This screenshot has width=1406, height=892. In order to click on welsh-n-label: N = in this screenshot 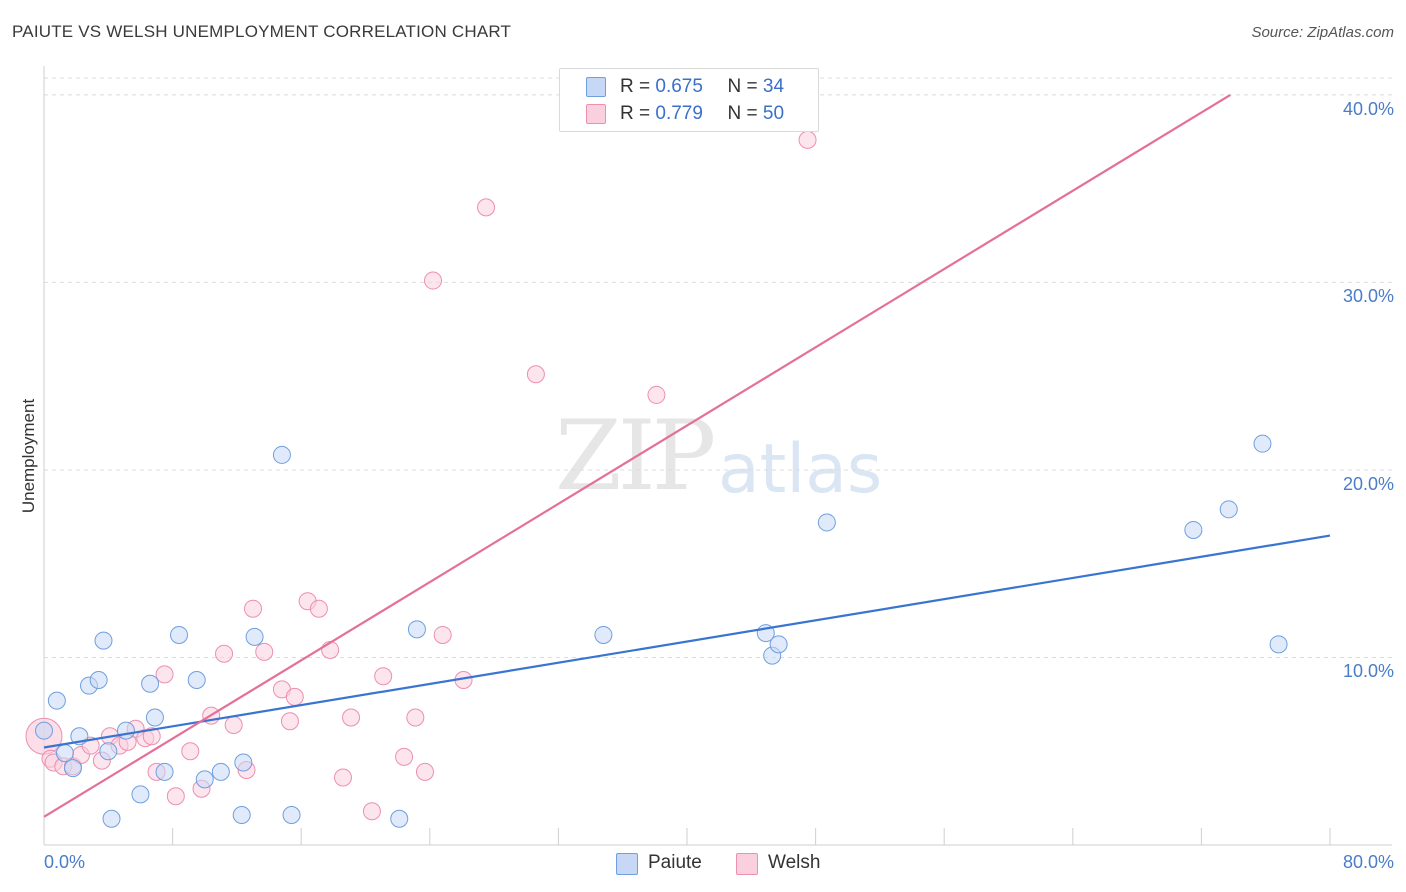, I will do `click(742, 113)`.